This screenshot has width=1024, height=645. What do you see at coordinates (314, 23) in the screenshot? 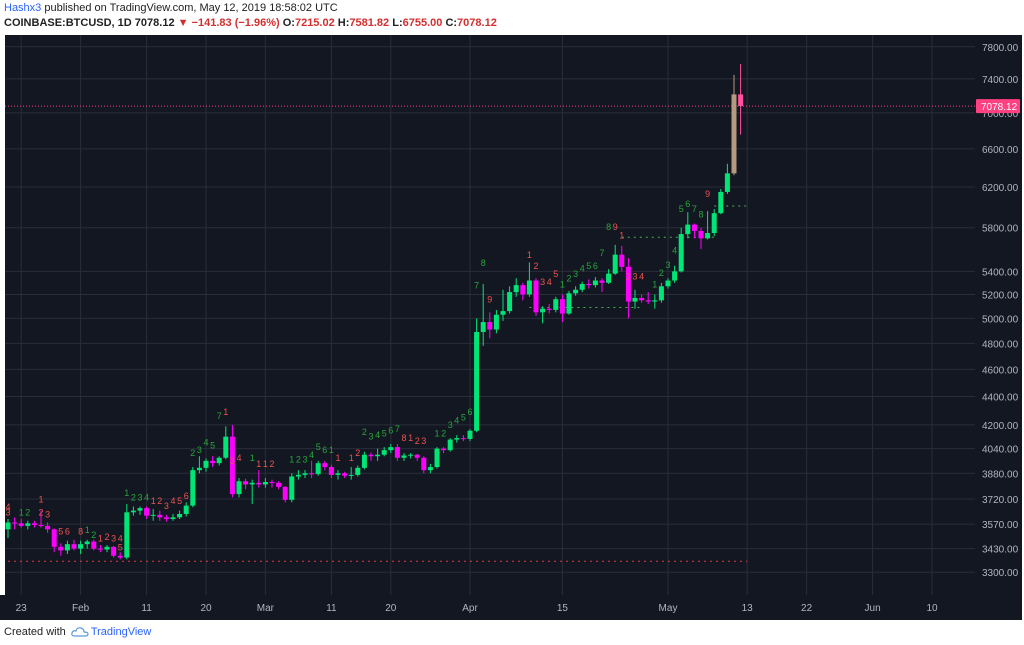
I see `open-value: 7215.02` at bounding box center [314, 23].